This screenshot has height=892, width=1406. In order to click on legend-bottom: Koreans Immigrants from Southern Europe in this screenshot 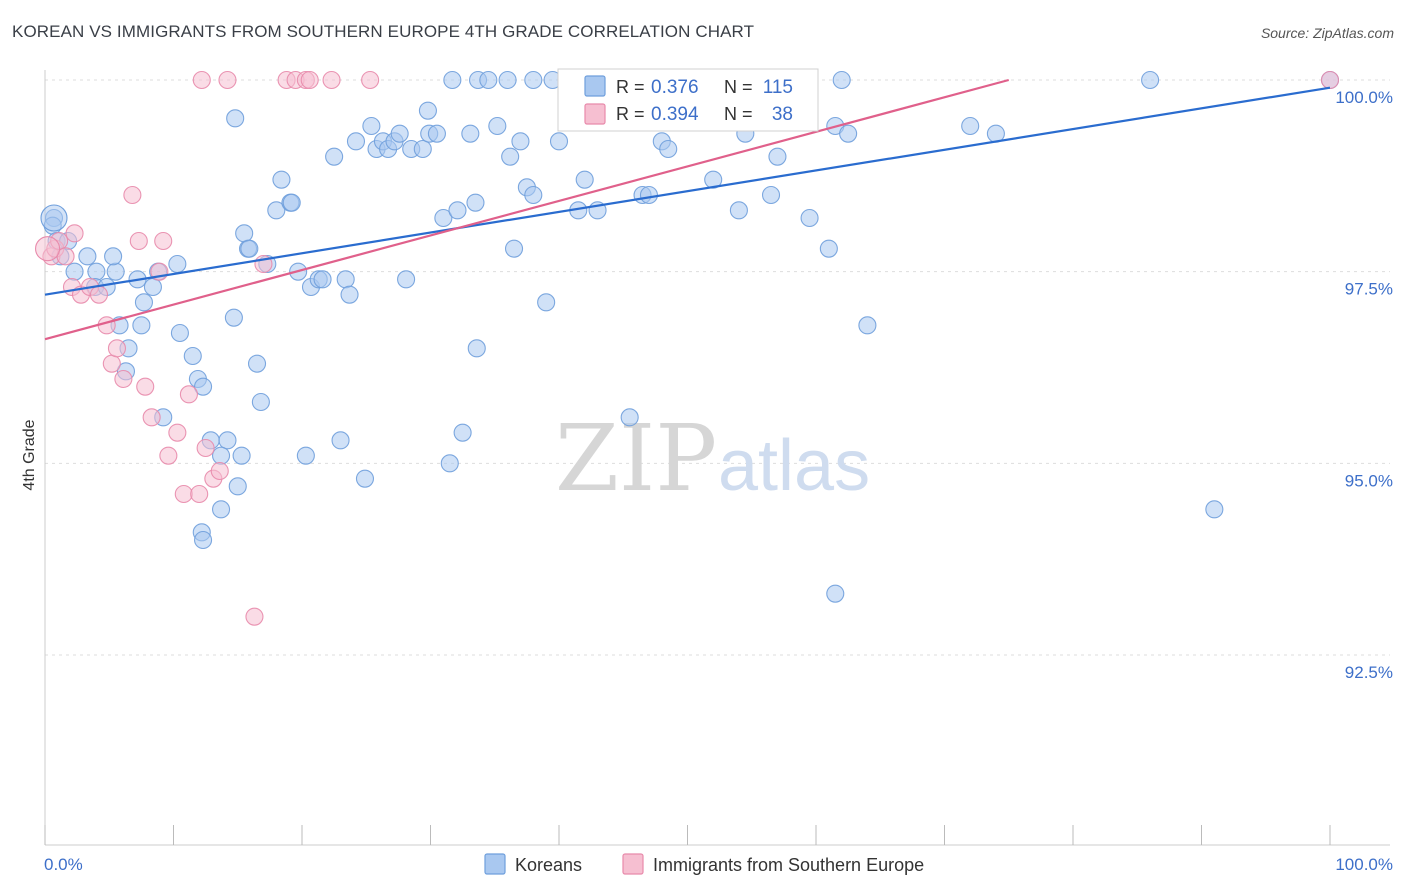, I will do `click(704, 864)`.